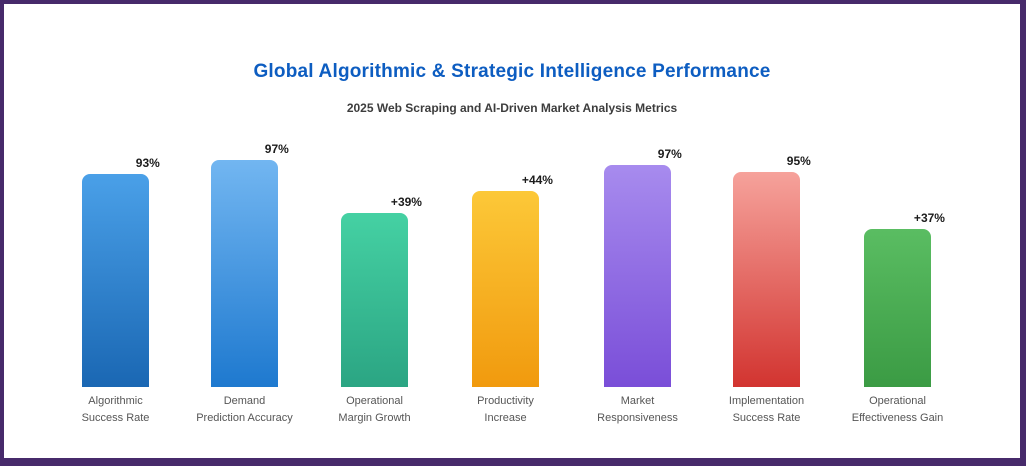 This screenshot has height=466, width=1026. Describe the element at coordinates (772, 270) in the screenshot. I see `bar-implementation-success-rate: 95%` at that location.